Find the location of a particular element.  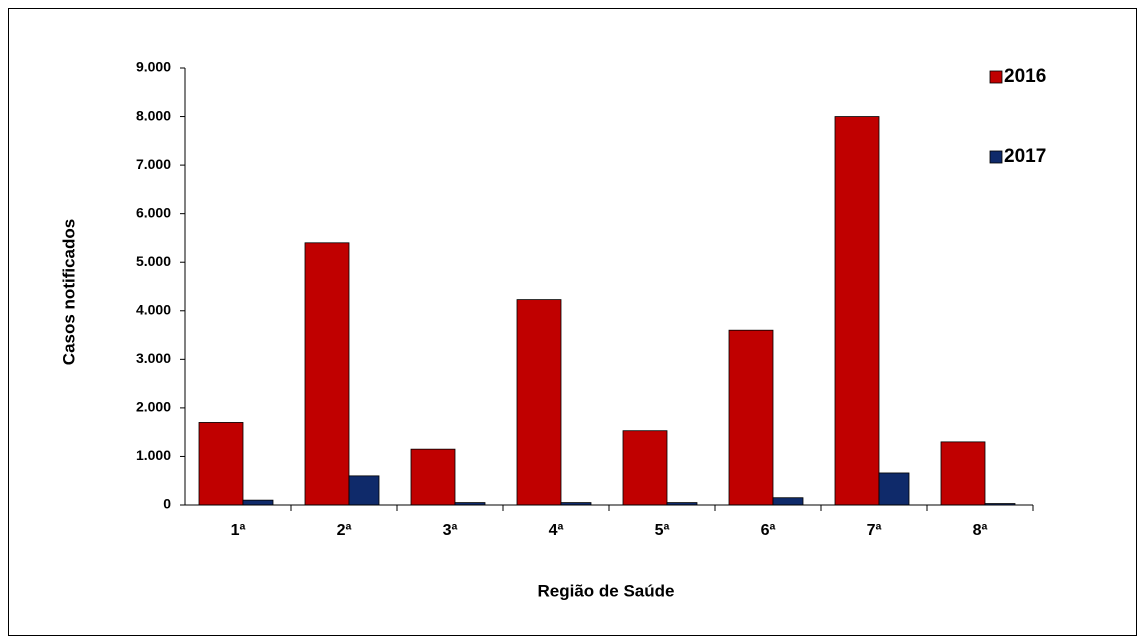

y-tick-label: 9.000 is located at coordinates (153, 67).